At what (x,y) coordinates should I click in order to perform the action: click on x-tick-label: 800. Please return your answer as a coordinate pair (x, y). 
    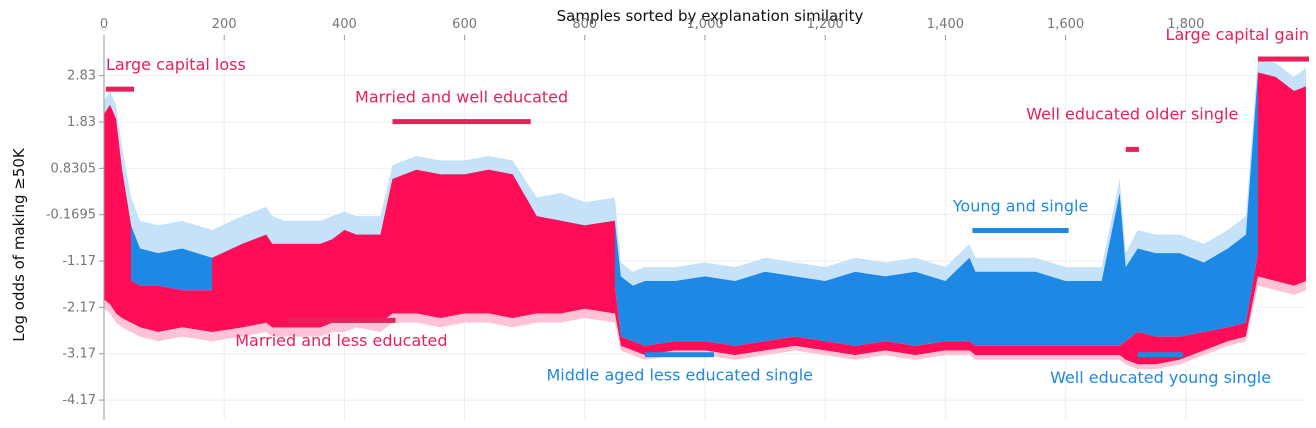
    Looking at the image, I should click on (584, 24).